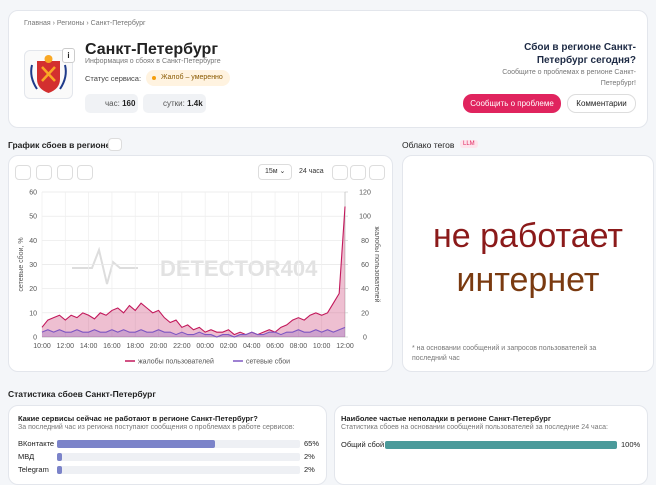  I want to click on status-label: Статус сервиса:, so click(113, 78).